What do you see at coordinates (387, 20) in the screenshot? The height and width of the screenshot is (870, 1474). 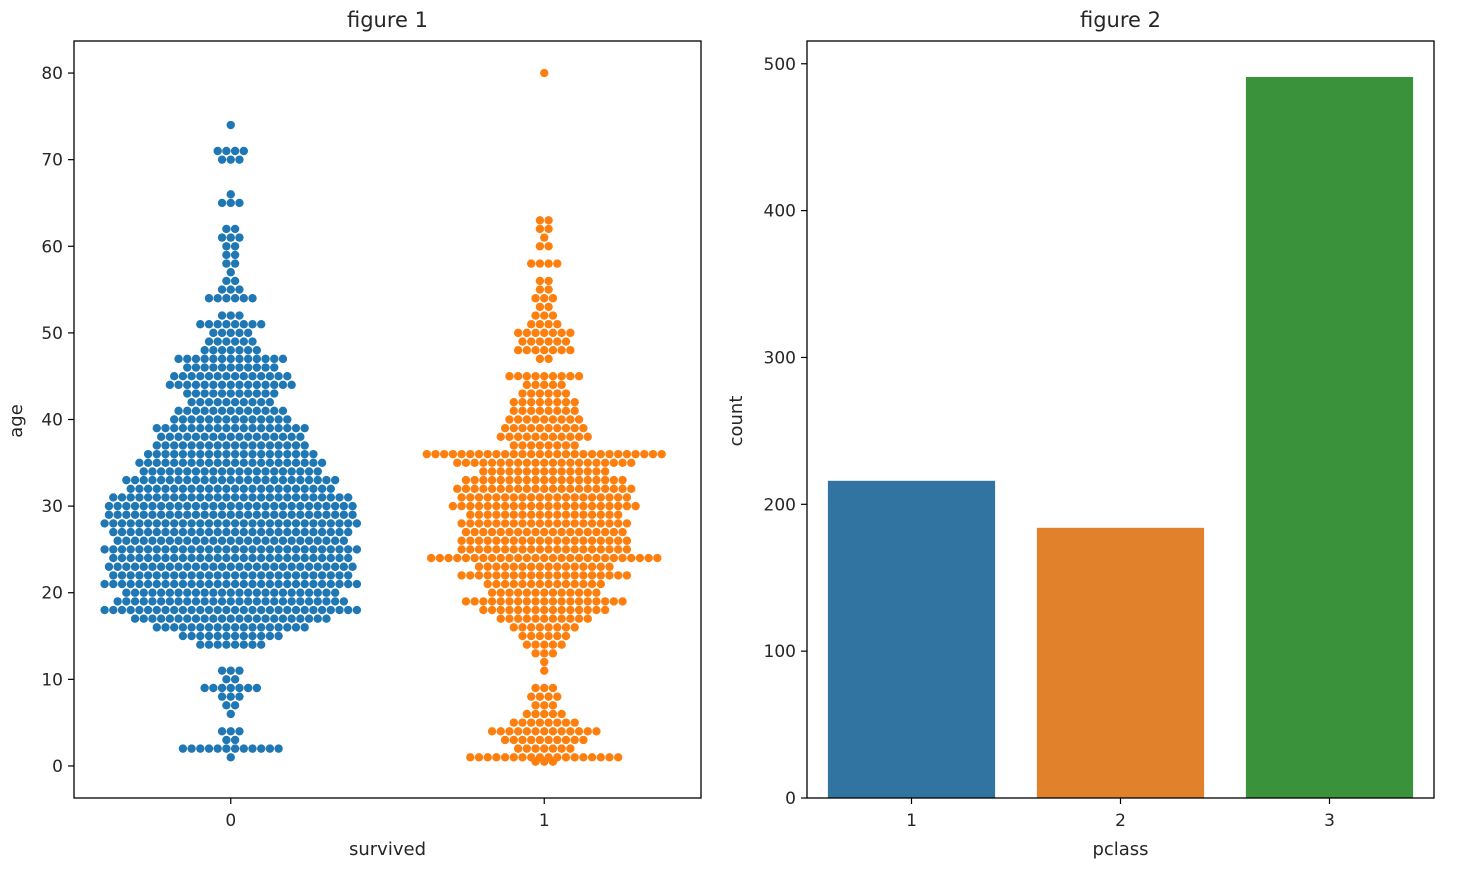 I see `plot1-title: figure 1` at bounding box center [387, 20].